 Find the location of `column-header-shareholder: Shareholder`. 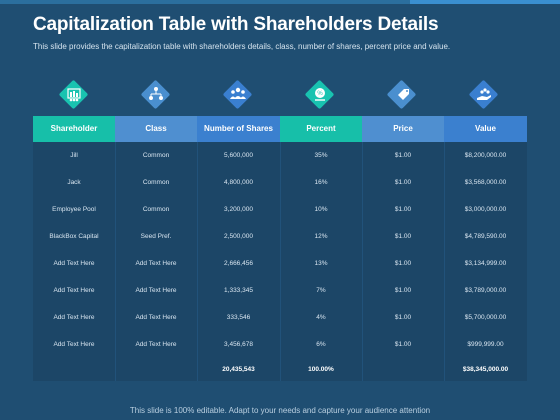

column-header-shareholder: Shareholder is located at coordinates (74, 129).